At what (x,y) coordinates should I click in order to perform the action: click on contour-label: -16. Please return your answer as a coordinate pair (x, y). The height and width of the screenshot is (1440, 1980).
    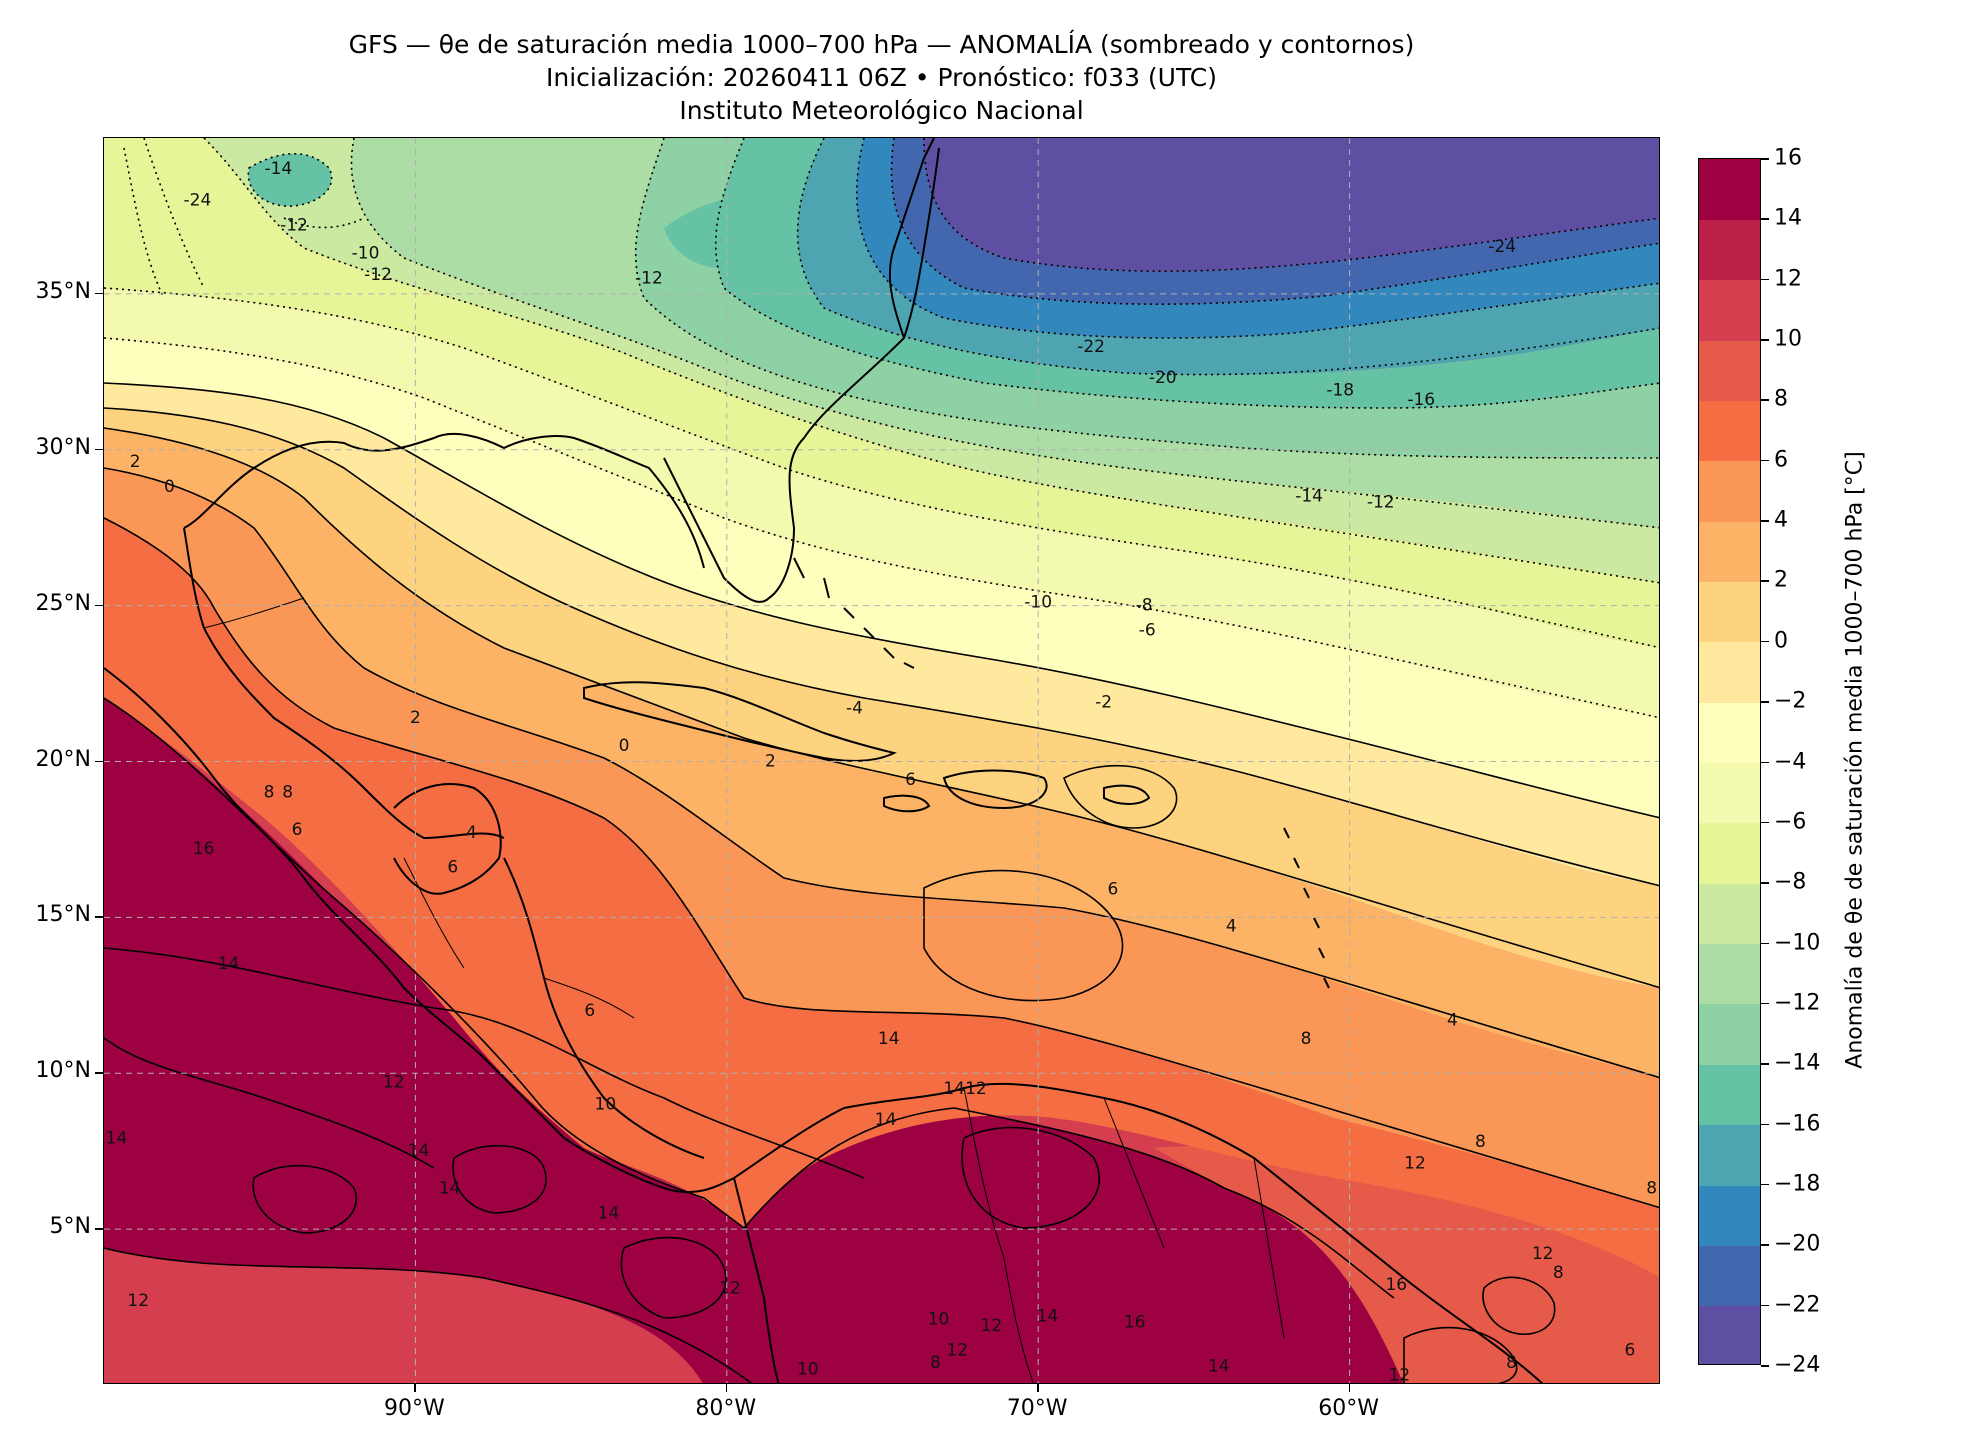
    Looking at the image, I should click on (1421, 400).